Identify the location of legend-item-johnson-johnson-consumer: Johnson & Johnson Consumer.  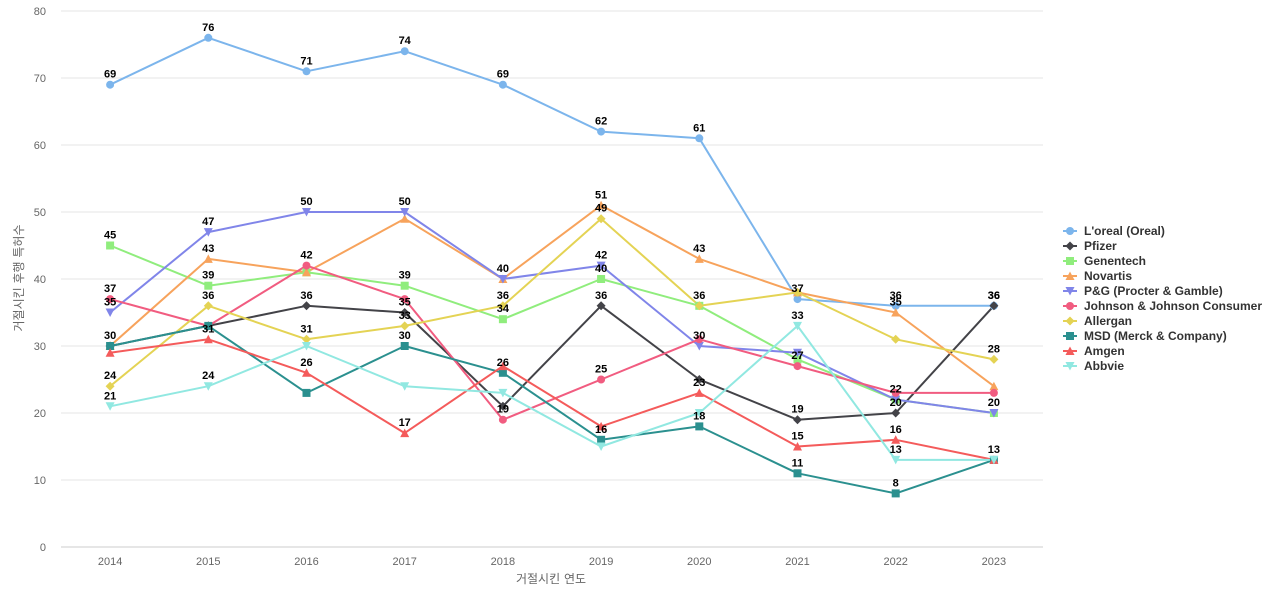
(1162, 306).